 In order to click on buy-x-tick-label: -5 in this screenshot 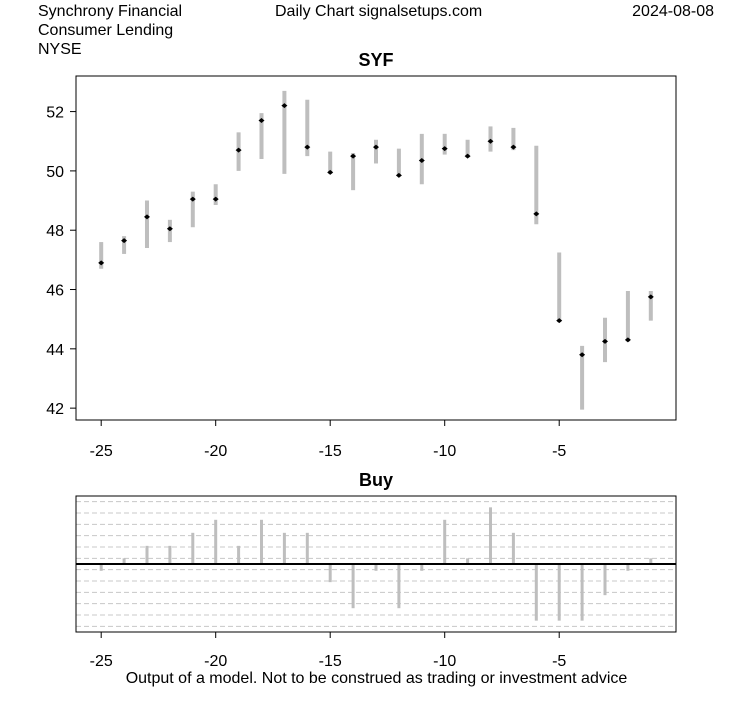, I will do `click(559, 661)`.